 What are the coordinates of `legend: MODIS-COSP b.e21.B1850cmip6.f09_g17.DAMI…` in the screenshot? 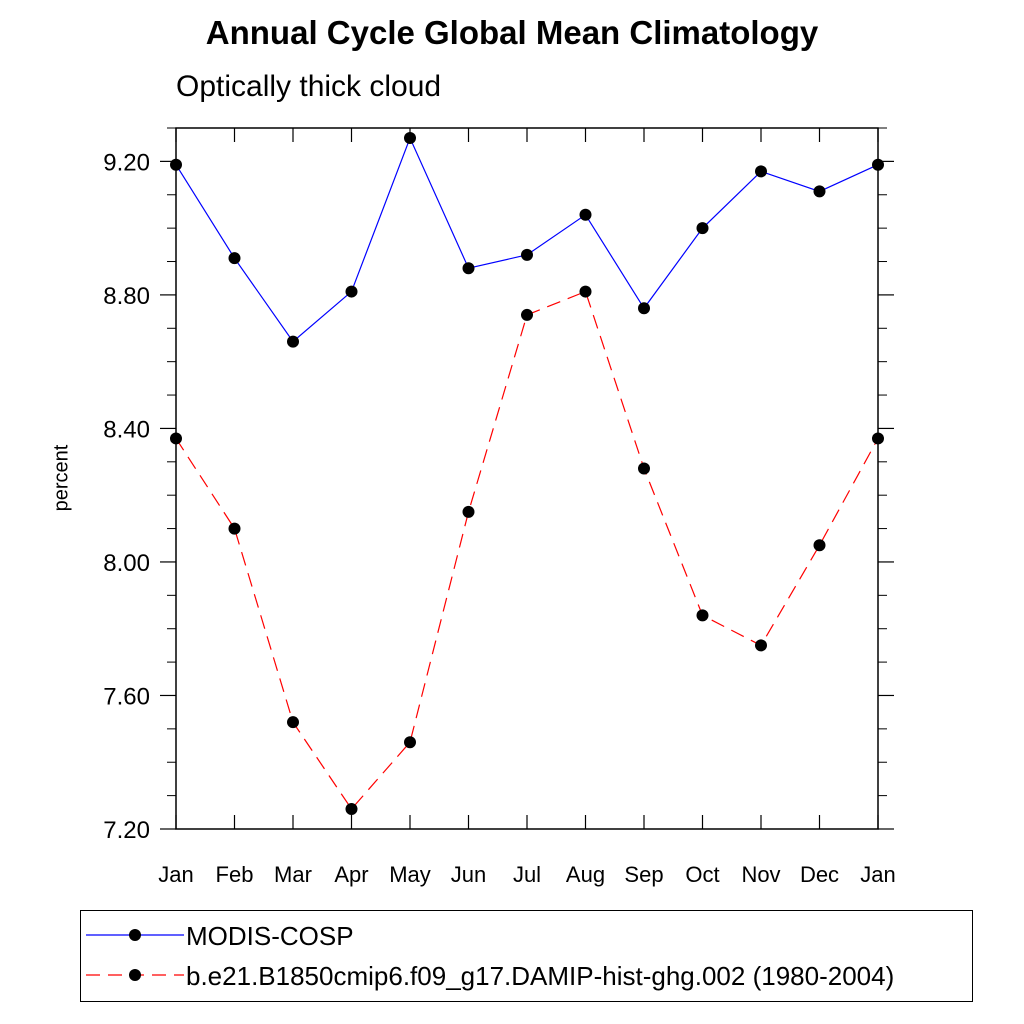 It's located at (526, 956).